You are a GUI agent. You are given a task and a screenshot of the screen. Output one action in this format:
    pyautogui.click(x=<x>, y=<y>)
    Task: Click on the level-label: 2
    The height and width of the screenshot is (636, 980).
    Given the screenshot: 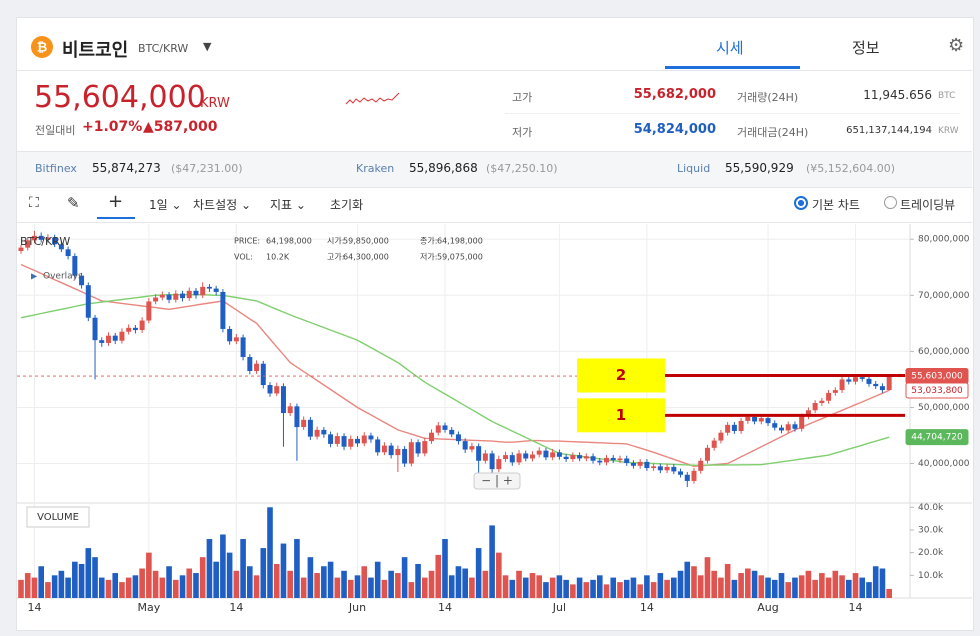 What is the action you would take?
    pyautogui.click(x=621, y=375)
    